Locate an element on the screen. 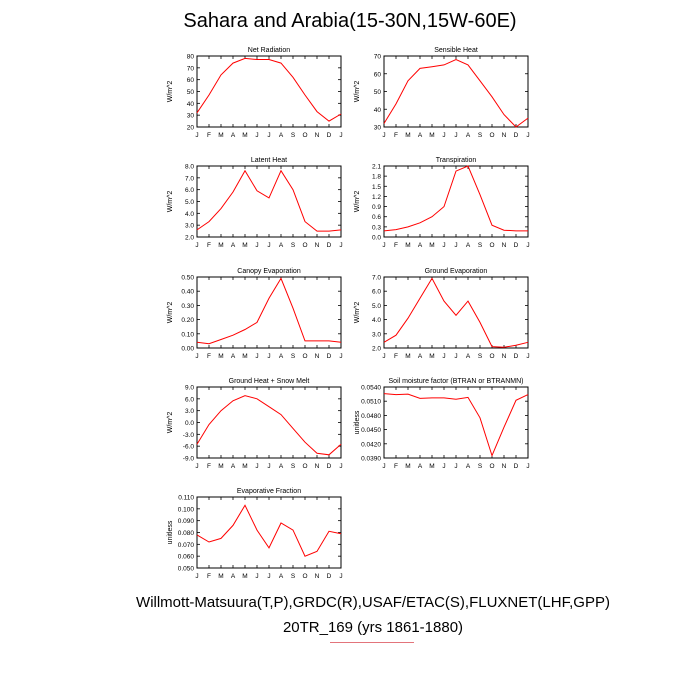  y-tick-label: 1.8 is located at coordinates (376, 177).